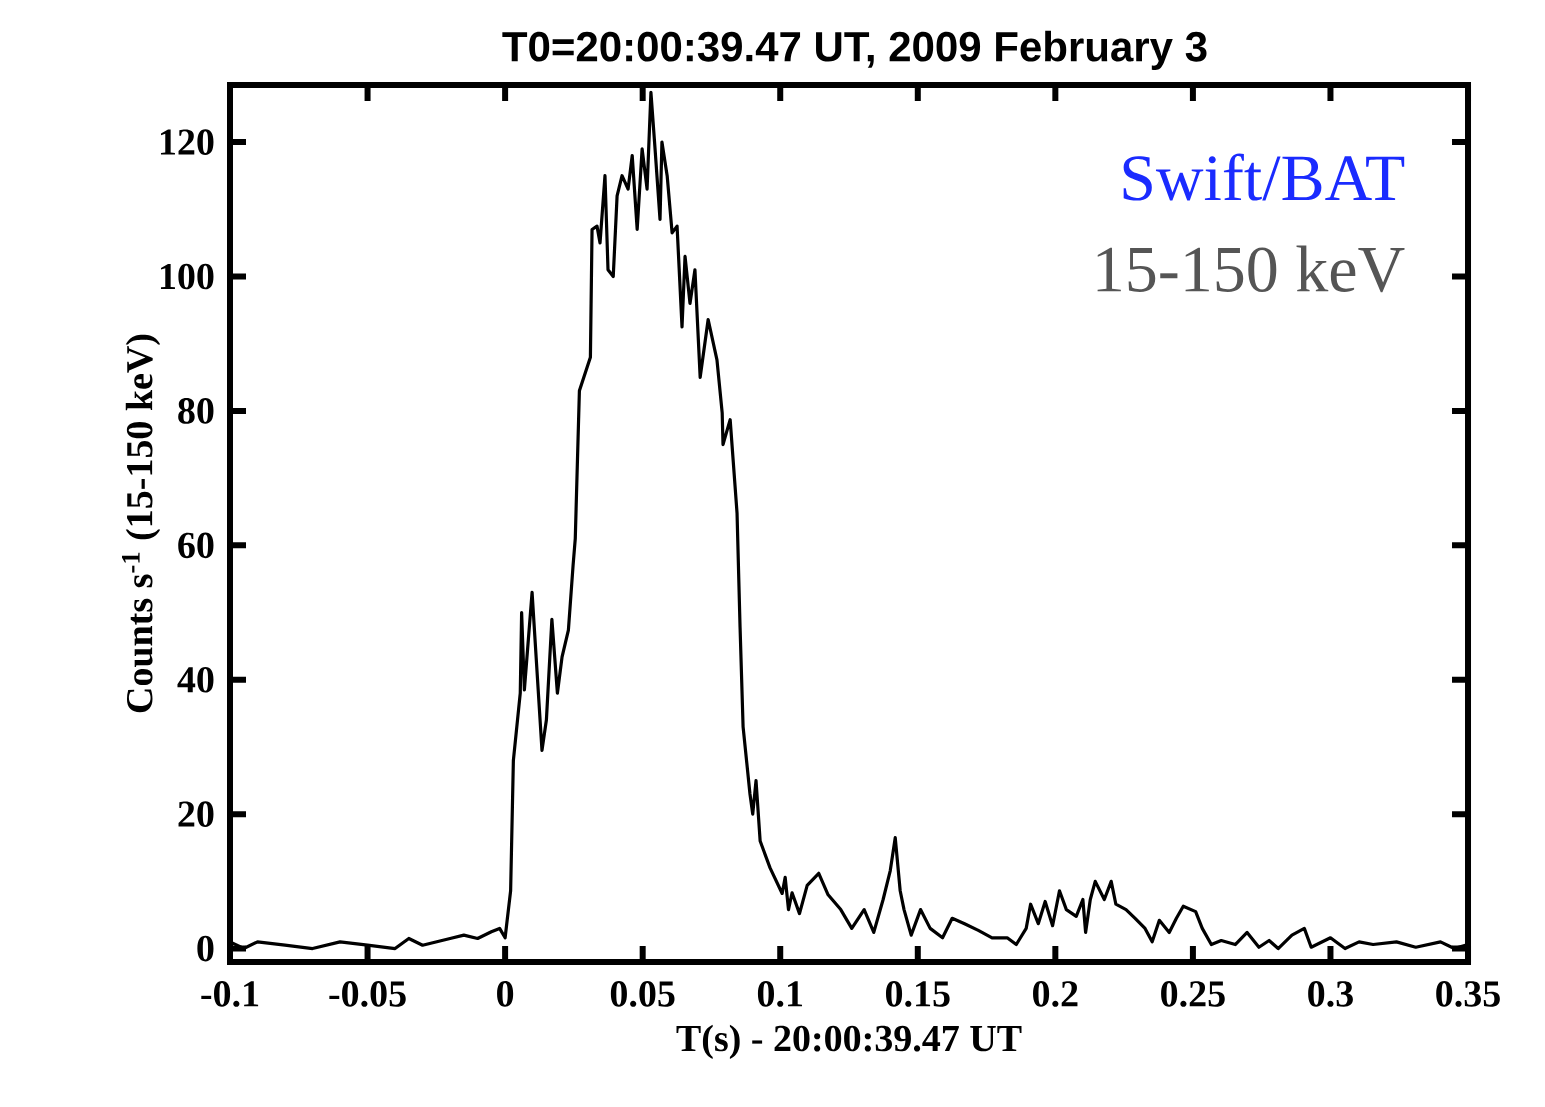 The image size is (1545, 1107). Describe the element at coordinates (141, 523) in the screenshot. I see `y-axis-title: Counts s$^{-1}$ (15-150 keV)` at that location.